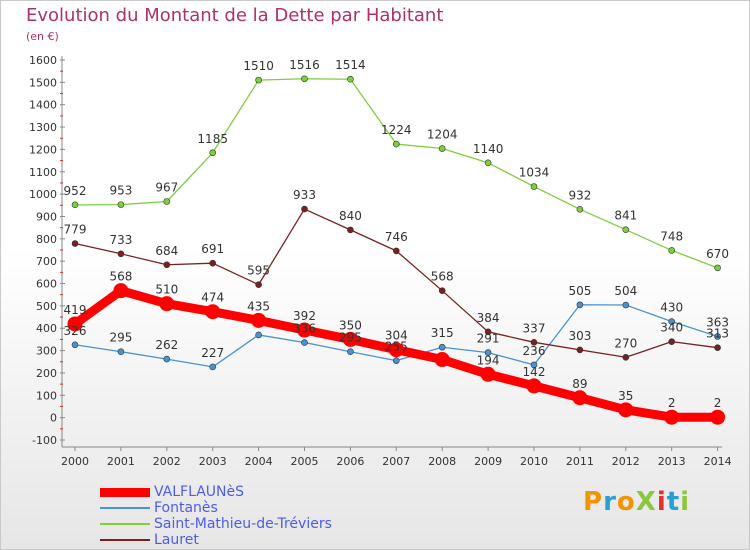 The image size is (750, 550). What do you see at coordinates (43, 105) in the screenshot?
I see `y-tick-label: 1400` at bounding box center [43, 105].